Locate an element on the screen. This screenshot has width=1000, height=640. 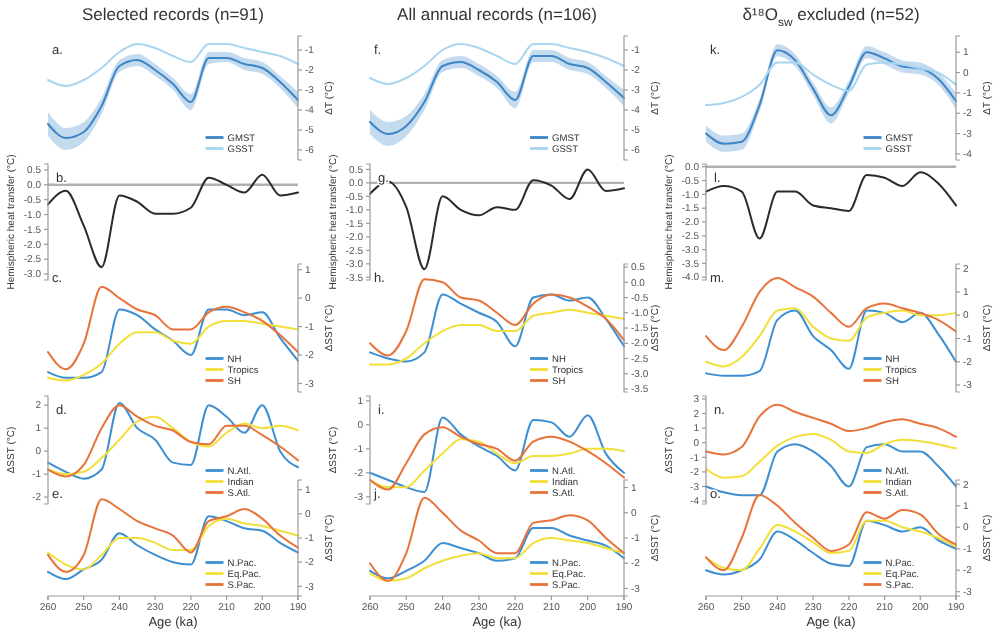
chart-title: All annual records (n=106) is located at coordinates (497, 14).